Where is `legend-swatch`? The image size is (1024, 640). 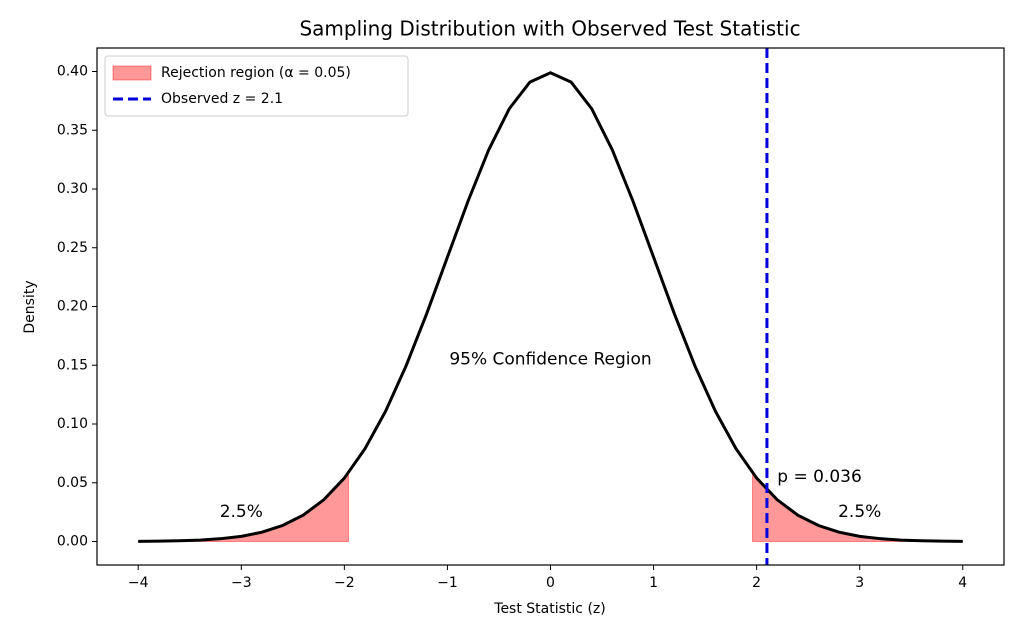 legend-swatch is located at coordinates (132, 73).